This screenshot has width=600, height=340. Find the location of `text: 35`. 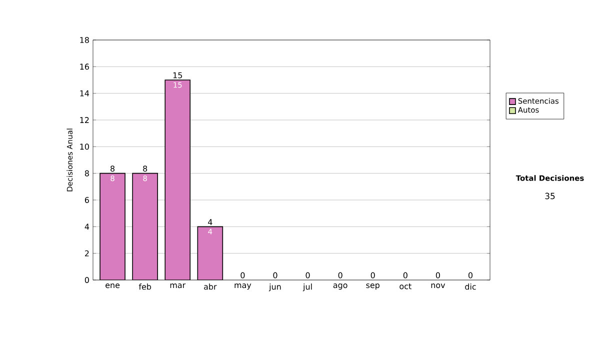

text: 35 is located at coordinates (550, 196).